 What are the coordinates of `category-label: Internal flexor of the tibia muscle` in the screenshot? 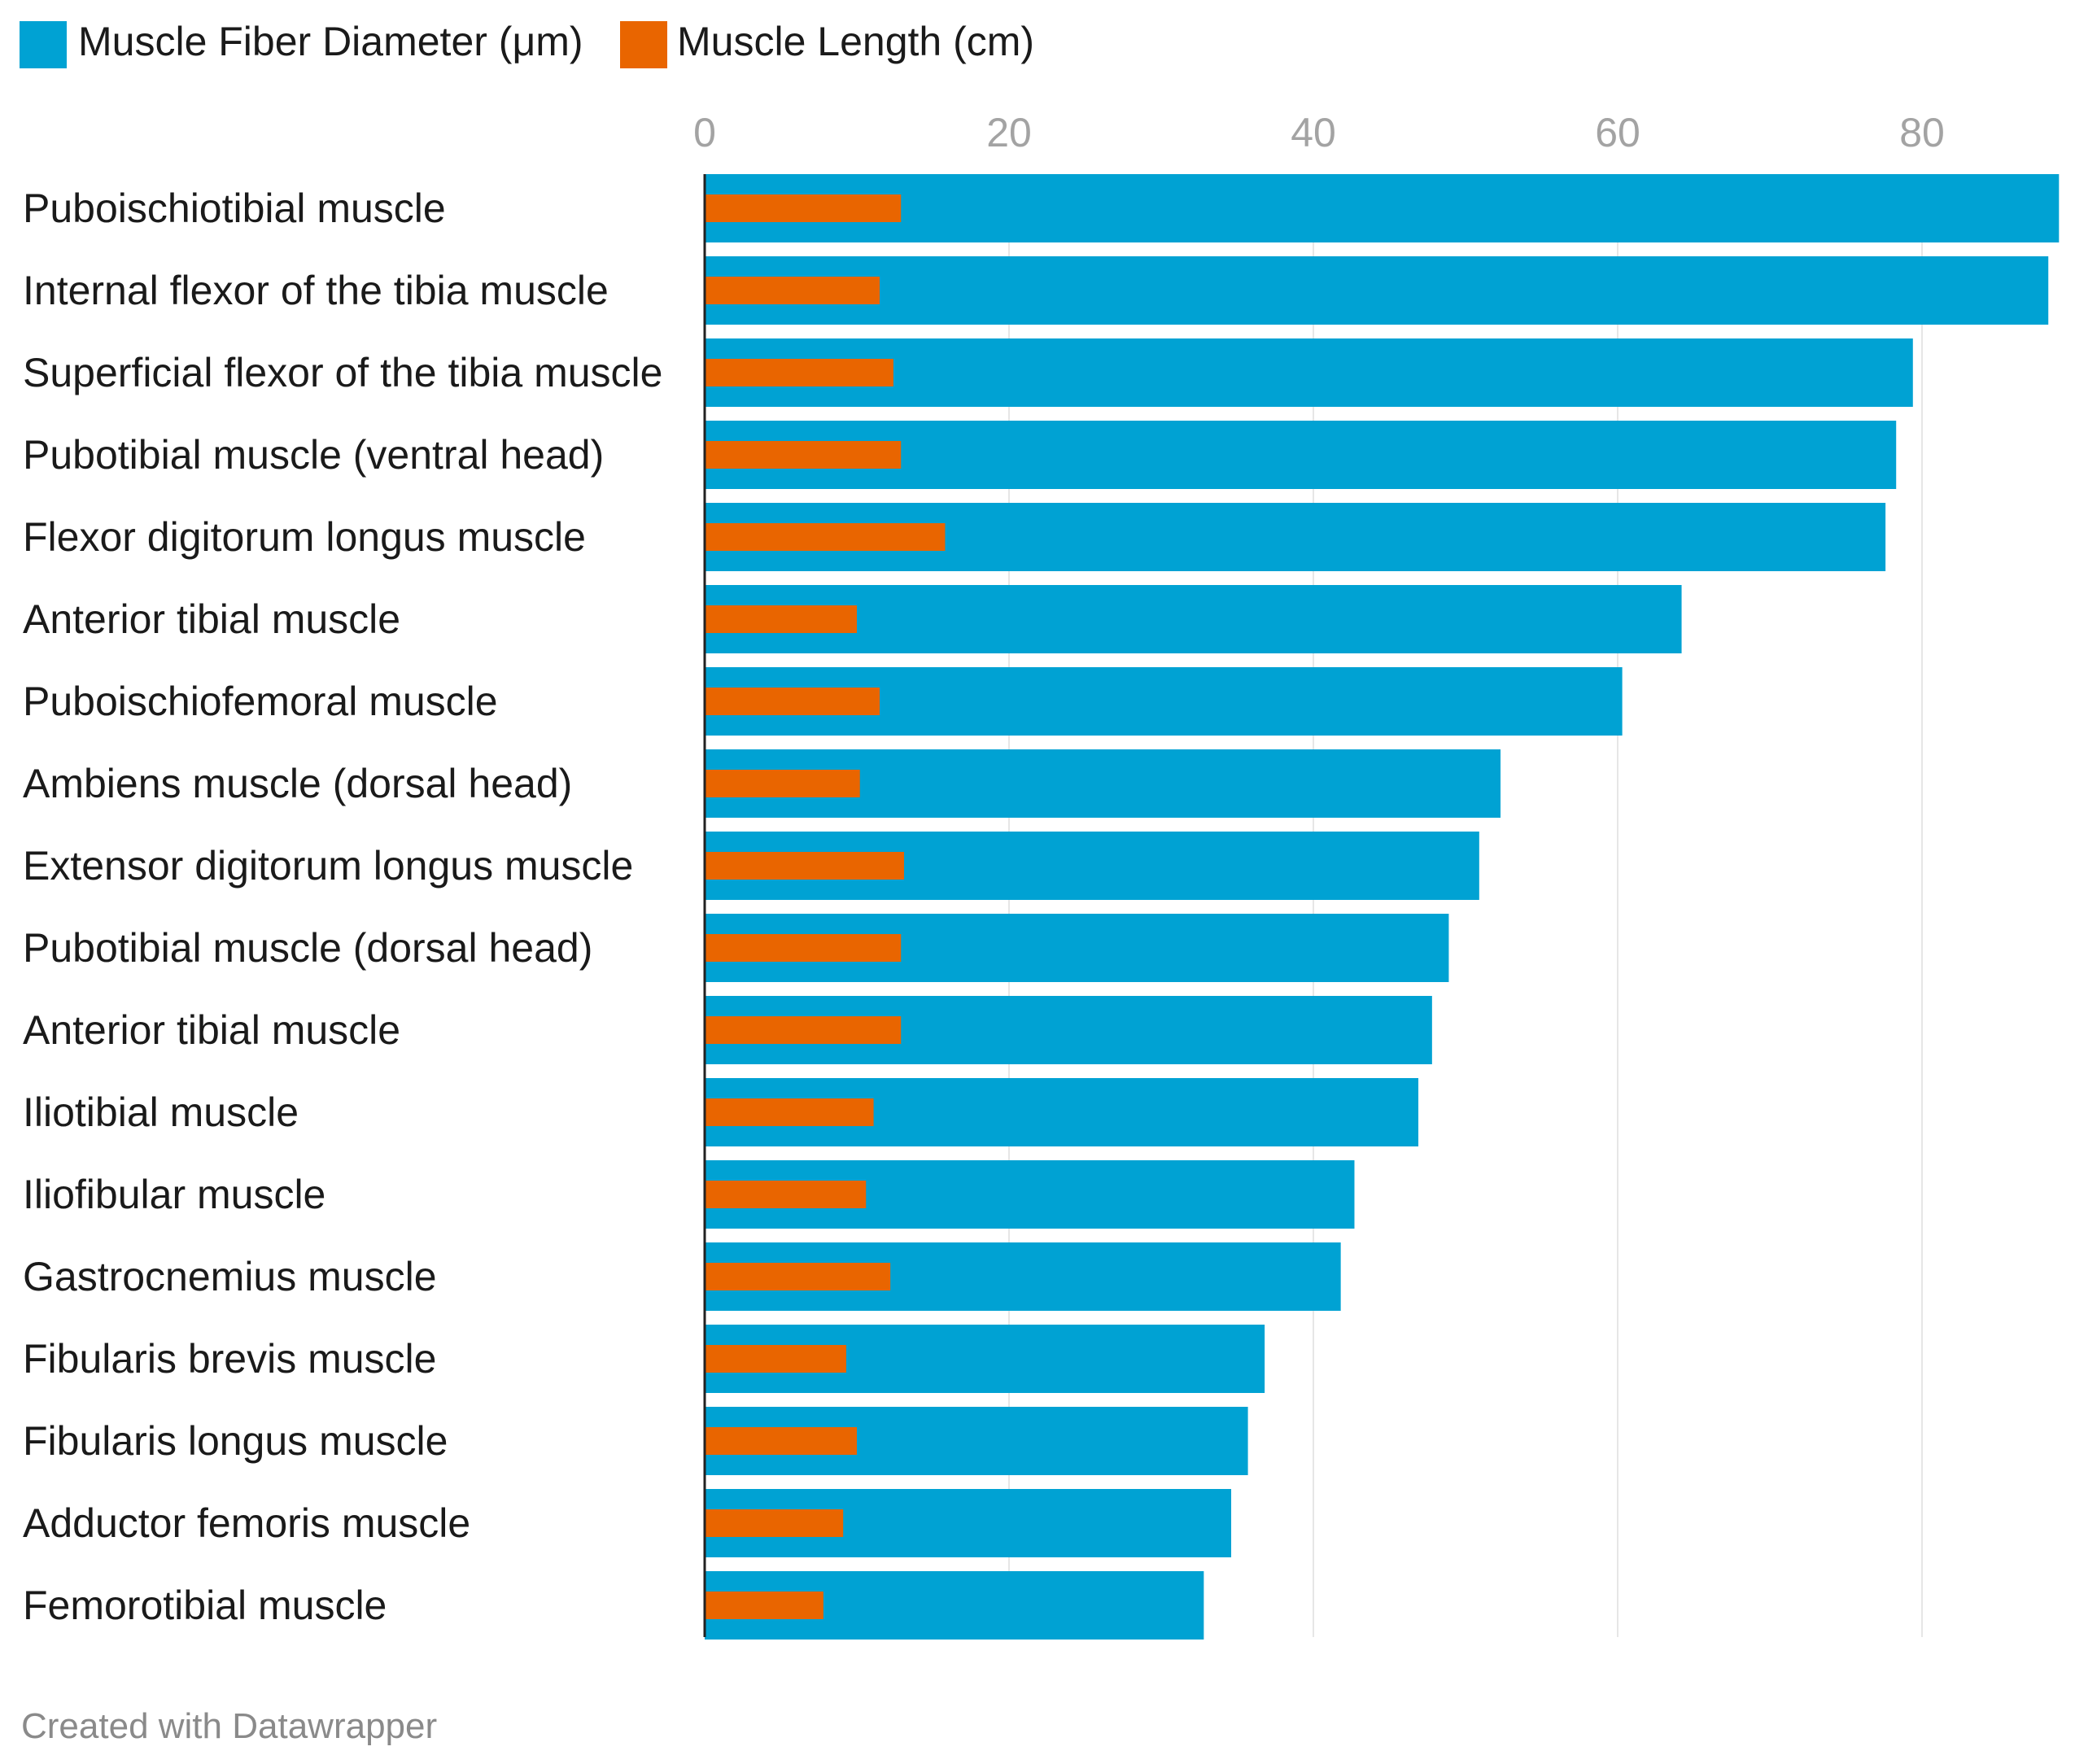 It's located at (316, 291).